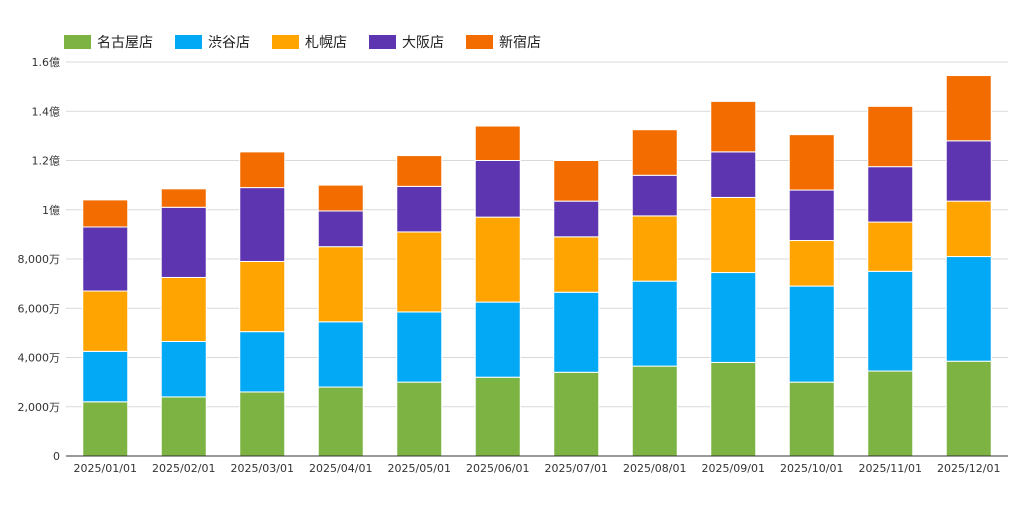 The height and width of the screenshot is (506, 1024). What do you see at coordinates (890, 468) in the screenshot?
I see `x-tick-label: 2025/11/01` at bounding box center [890, 468].